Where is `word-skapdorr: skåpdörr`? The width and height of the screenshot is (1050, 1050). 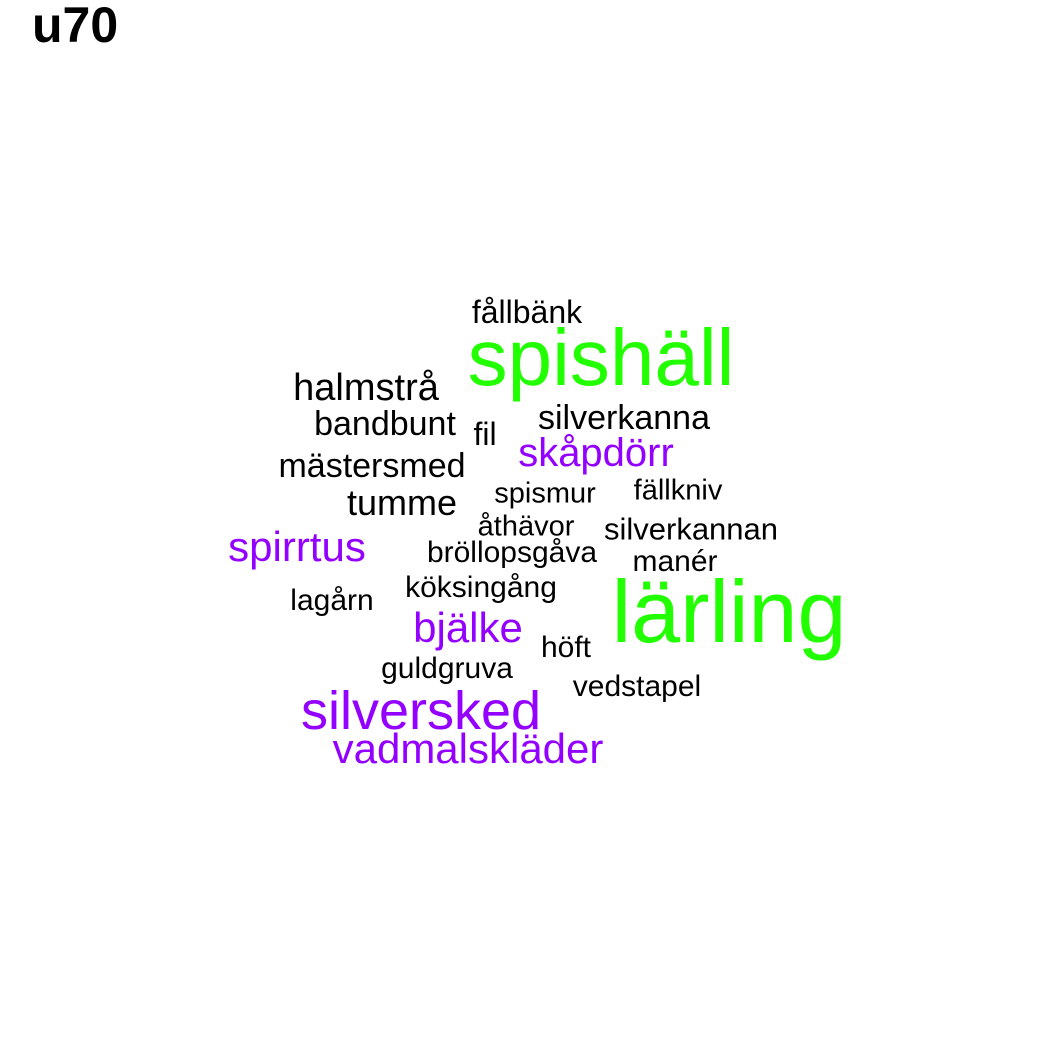 word-skapdorr: skåpdörr is located at coordinates (596, 453).